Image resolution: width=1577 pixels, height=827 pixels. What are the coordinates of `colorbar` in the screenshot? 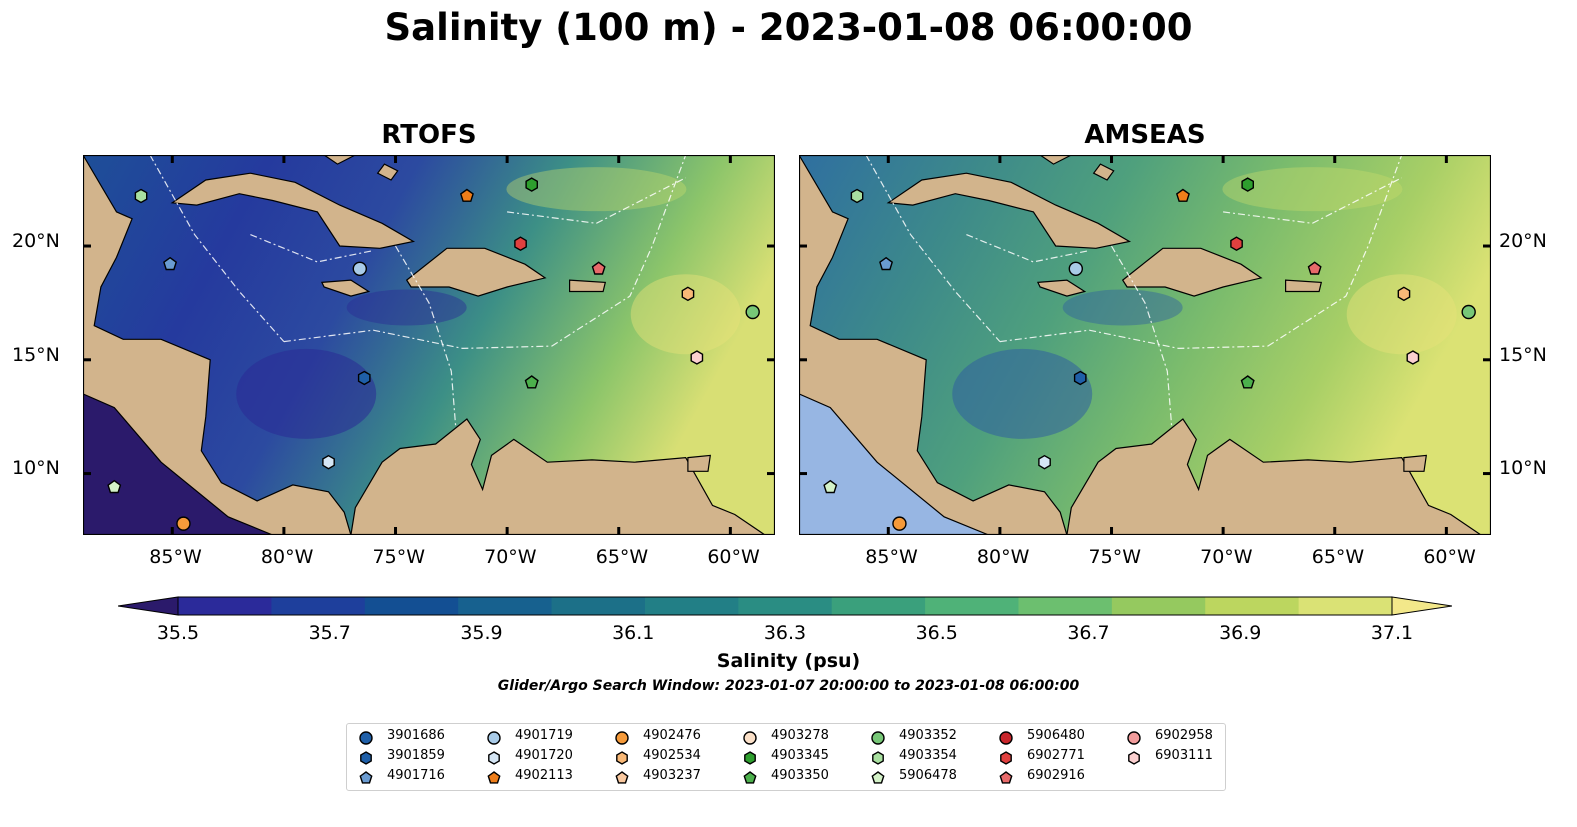 It's located at (785, 606).